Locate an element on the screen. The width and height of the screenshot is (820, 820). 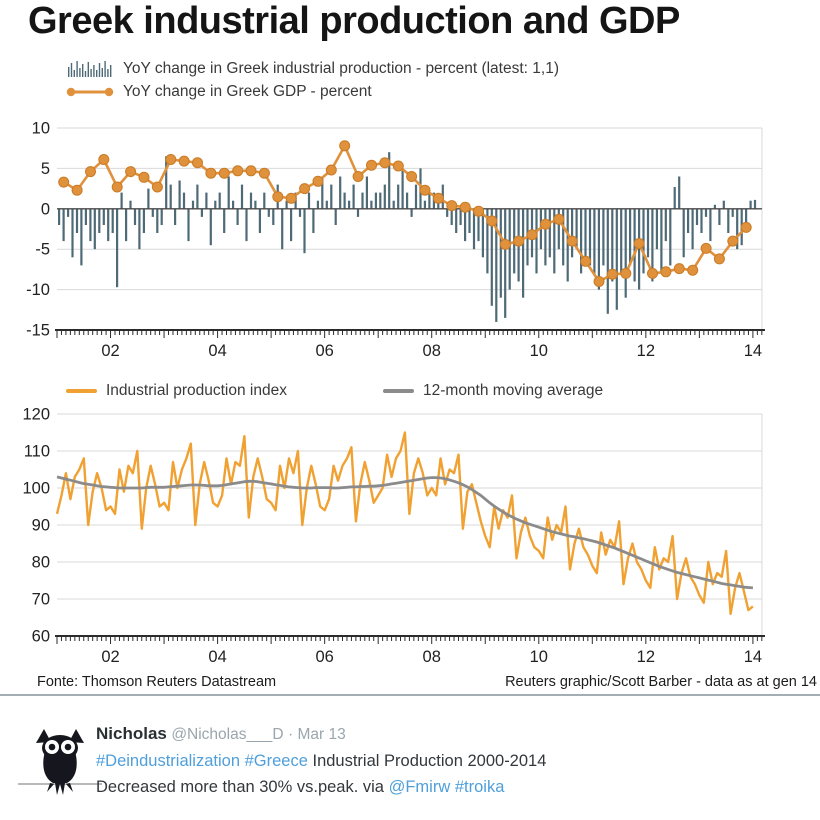
index-line-icon is located at coordinates (81, 391).